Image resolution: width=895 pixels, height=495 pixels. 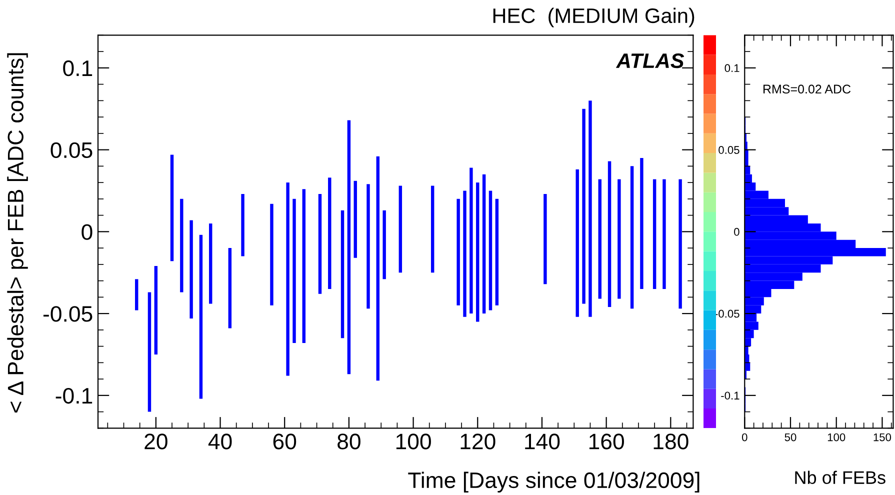 I want to click on x-tick-label: 60, so click(x=284, y=442).